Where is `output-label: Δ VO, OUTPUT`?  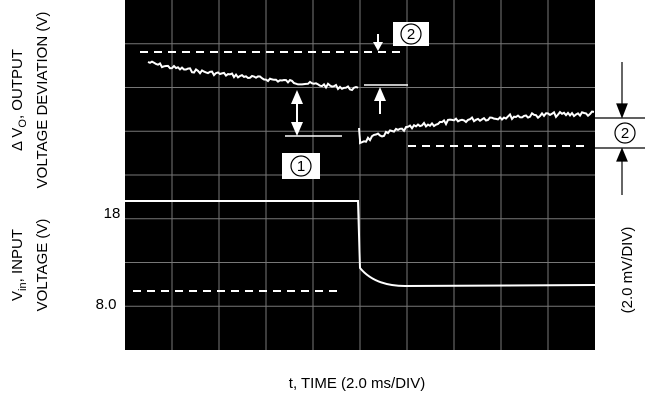
output-label: Δ VO, OUTPUT is located at coordinates (19, 100).